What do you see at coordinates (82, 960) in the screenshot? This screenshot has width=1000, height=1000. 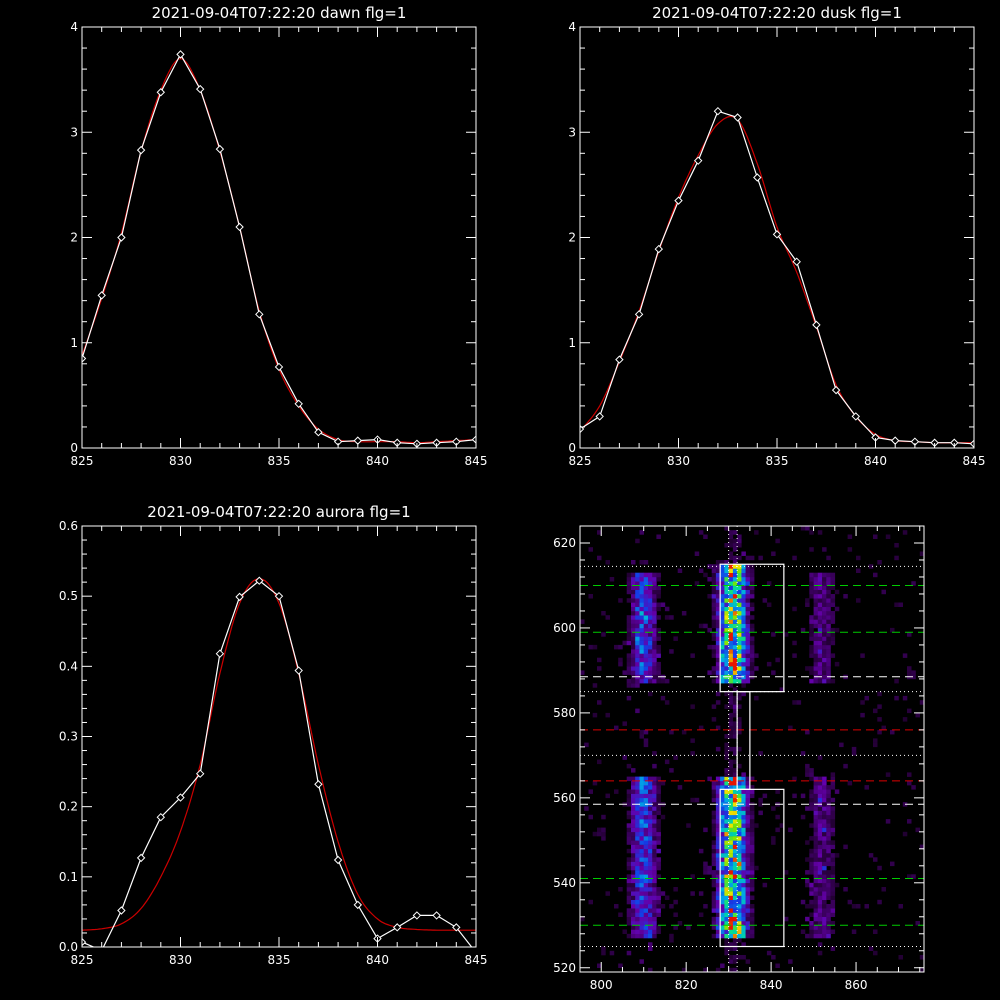 I see `x-tick-label: 825` at bounding box center [82, 960].